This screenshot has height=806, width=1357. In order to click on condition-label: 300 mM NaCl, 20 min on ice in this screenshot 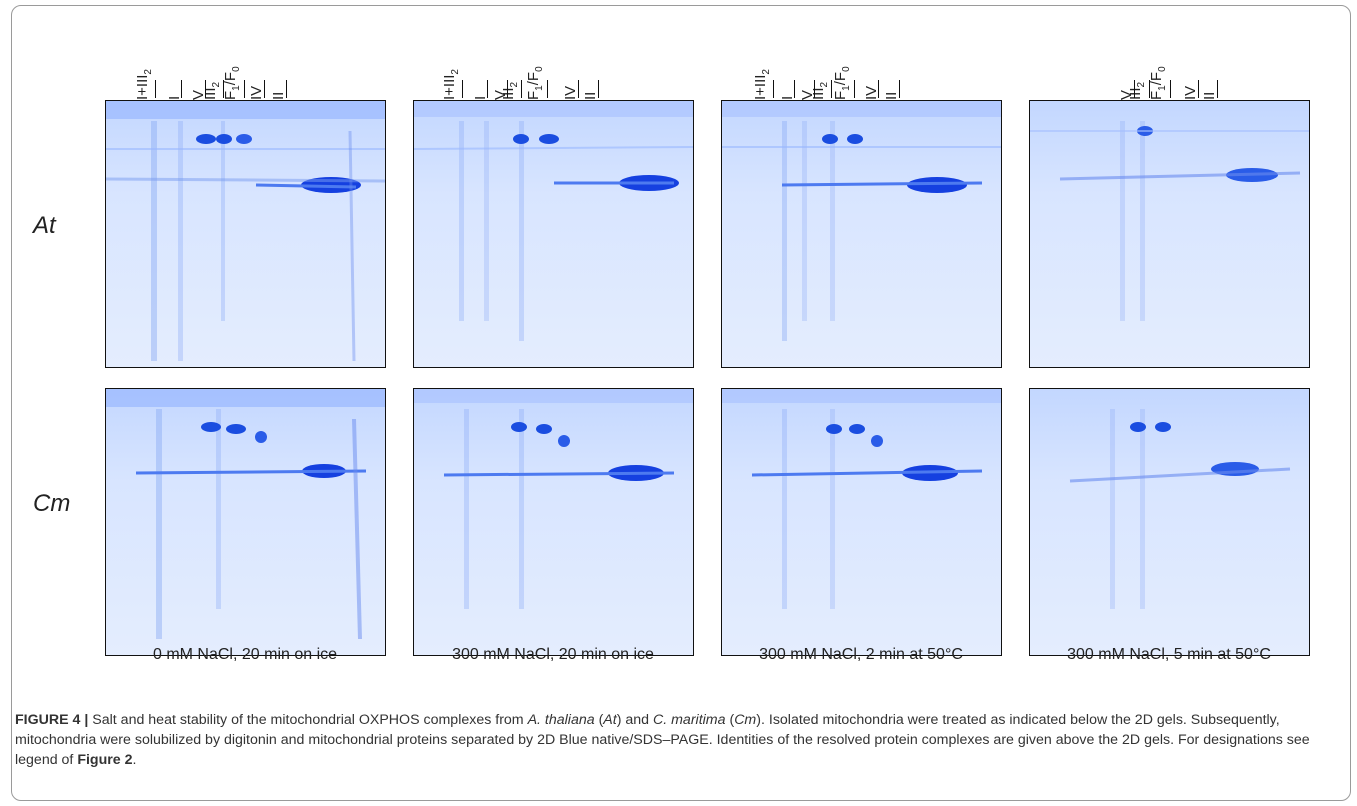, I will do `click(553, 655)`.